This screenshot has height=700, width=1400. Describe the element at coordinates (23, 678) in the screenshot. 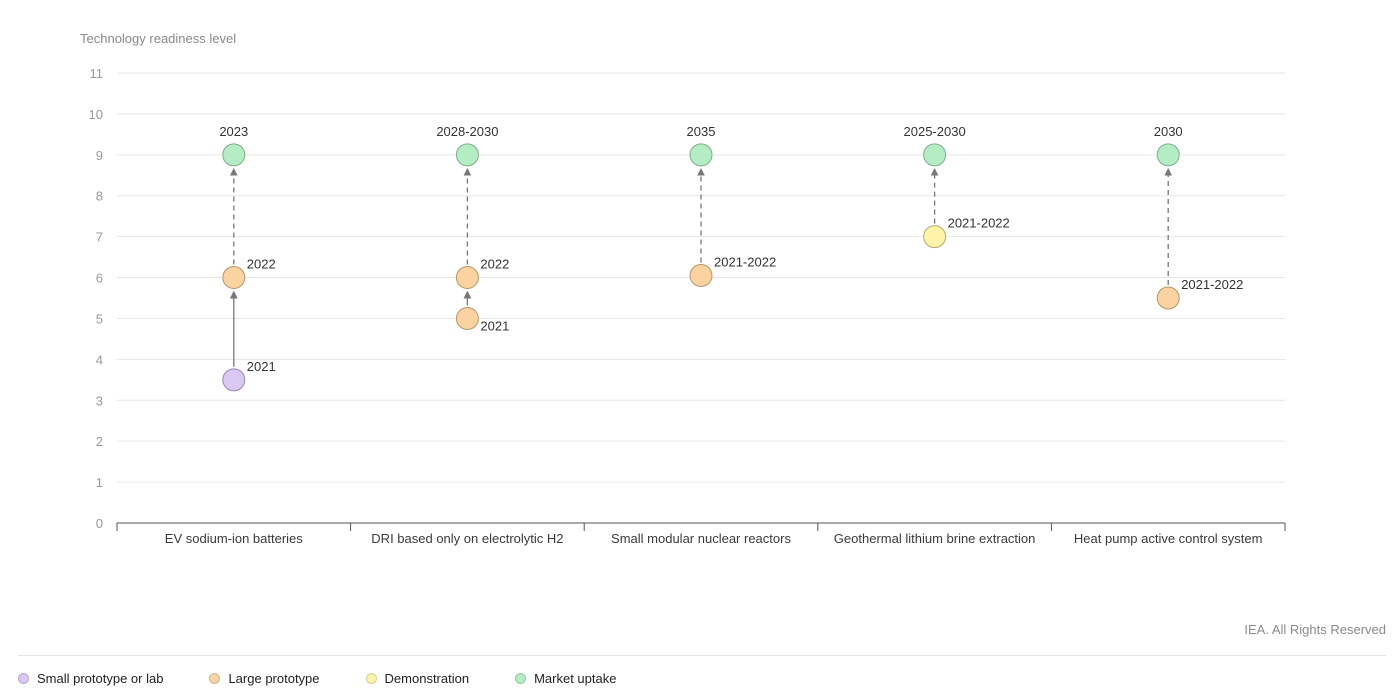

I see `legend-swatch-small-prototype` at that location.